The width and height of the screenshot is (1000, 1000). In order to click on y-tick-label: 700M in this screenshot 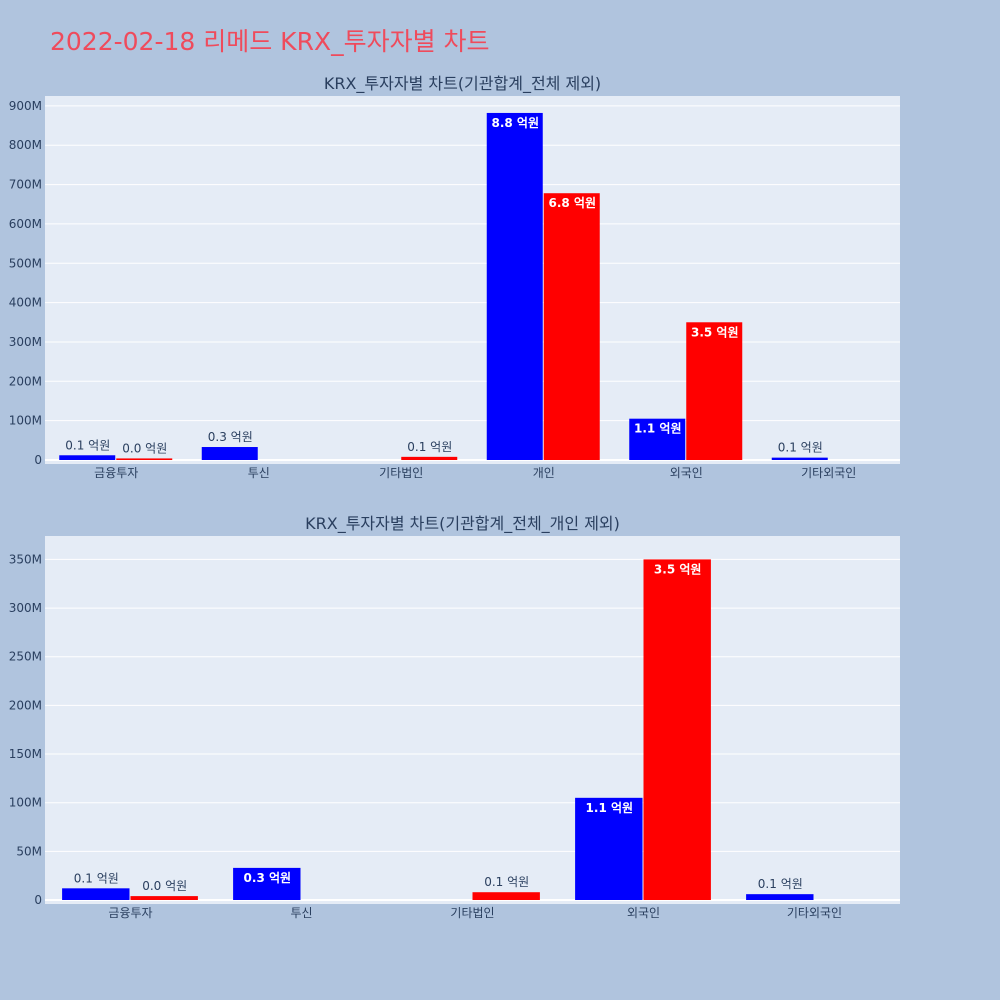, I will do `click(25, 185)`.